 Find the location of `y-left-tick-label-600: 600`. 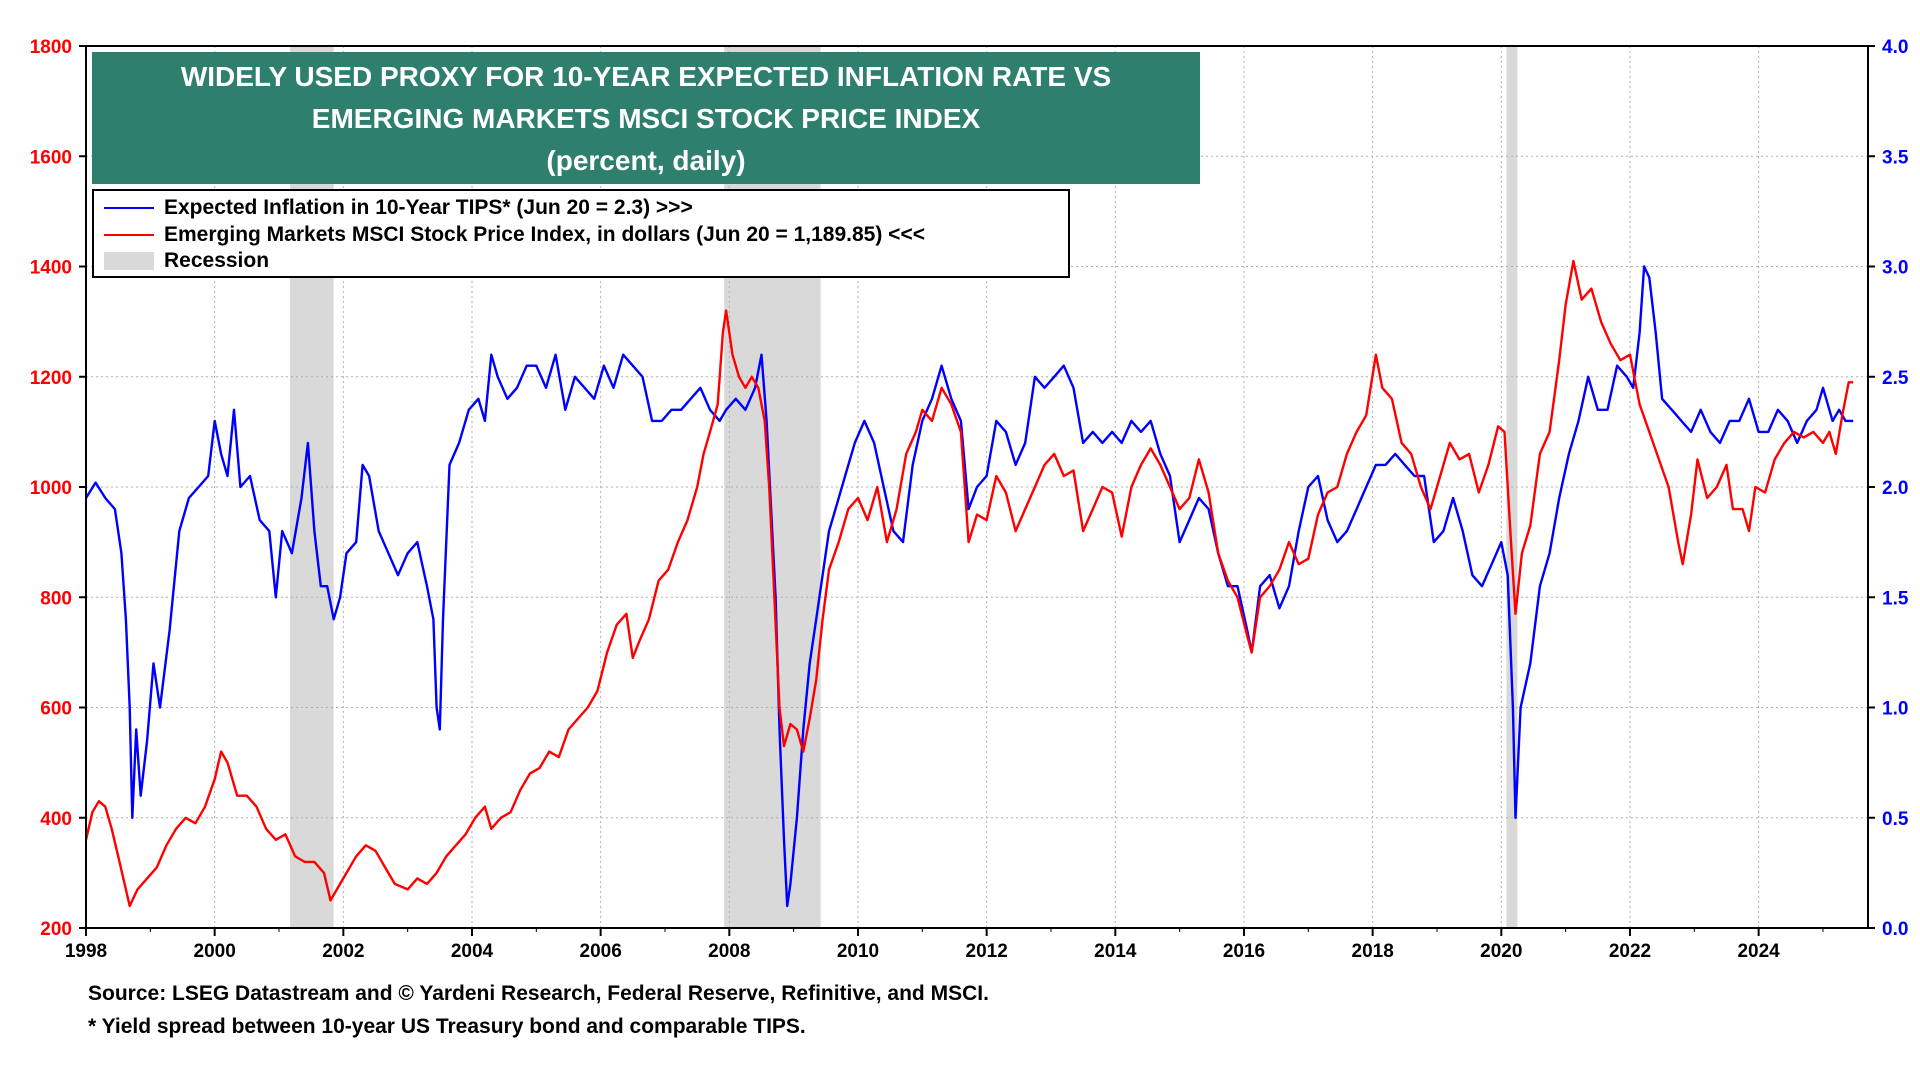

y-left-tick-label-600: 600 is located at coordinates (56, 709).